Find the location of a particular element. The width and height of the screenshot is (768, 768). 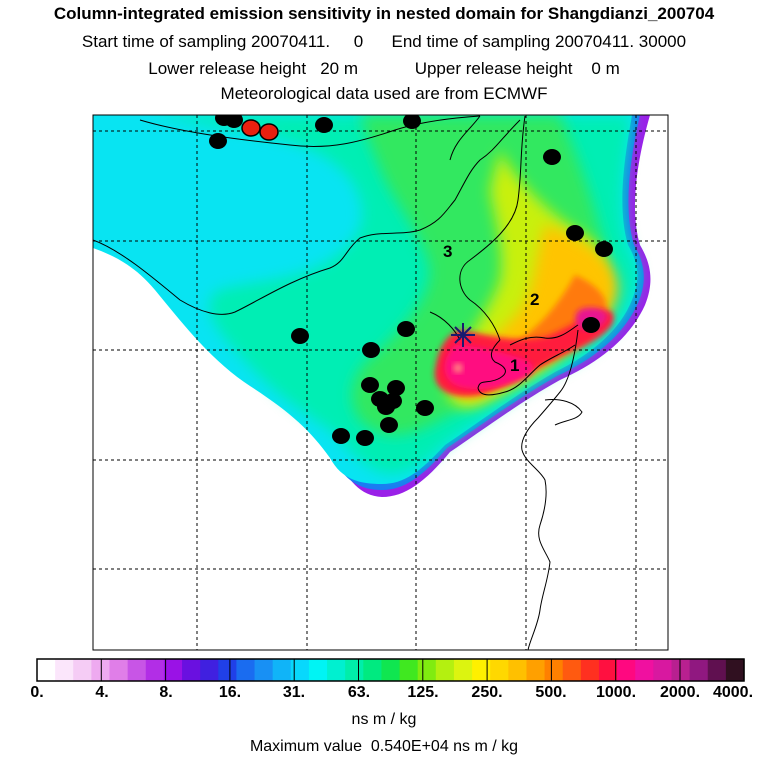

colorbar-tick-label: 8. is located at coordinates (166, 692).